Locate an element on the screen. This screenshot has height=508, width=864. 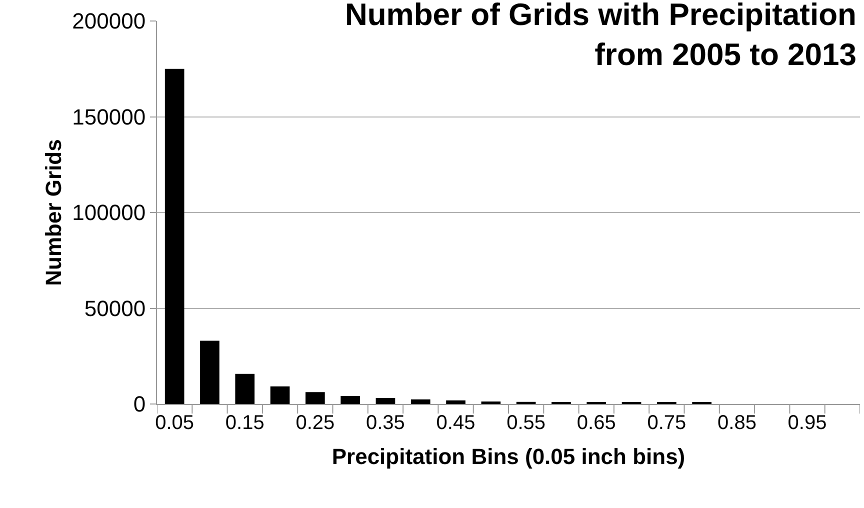
x-tick-label: 0.65 is located at coordinates (596, 423).